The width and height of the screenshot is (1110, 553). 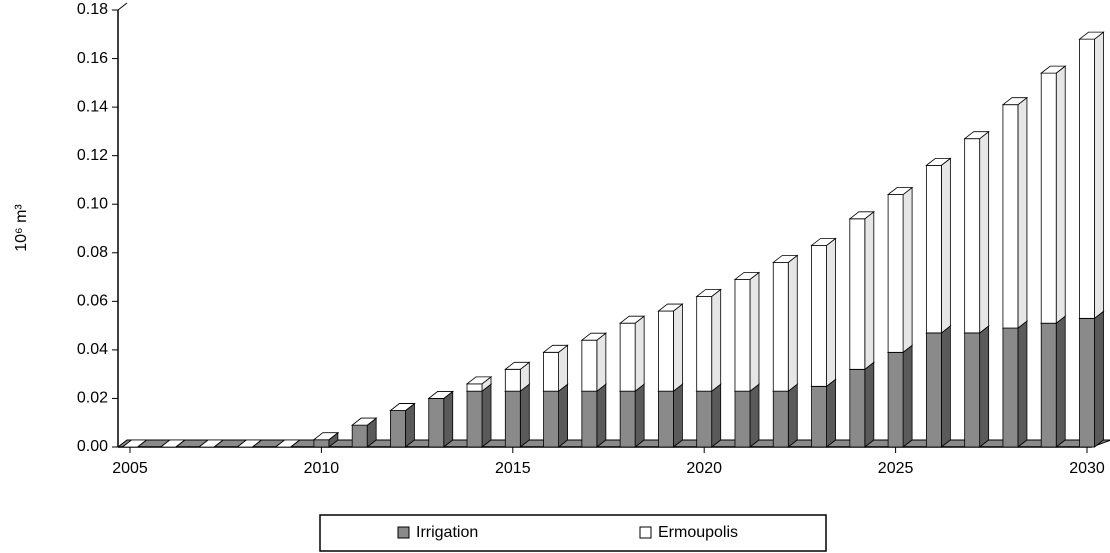 I want to click on legend-label: Irrigation, so click(x=447, y=532).